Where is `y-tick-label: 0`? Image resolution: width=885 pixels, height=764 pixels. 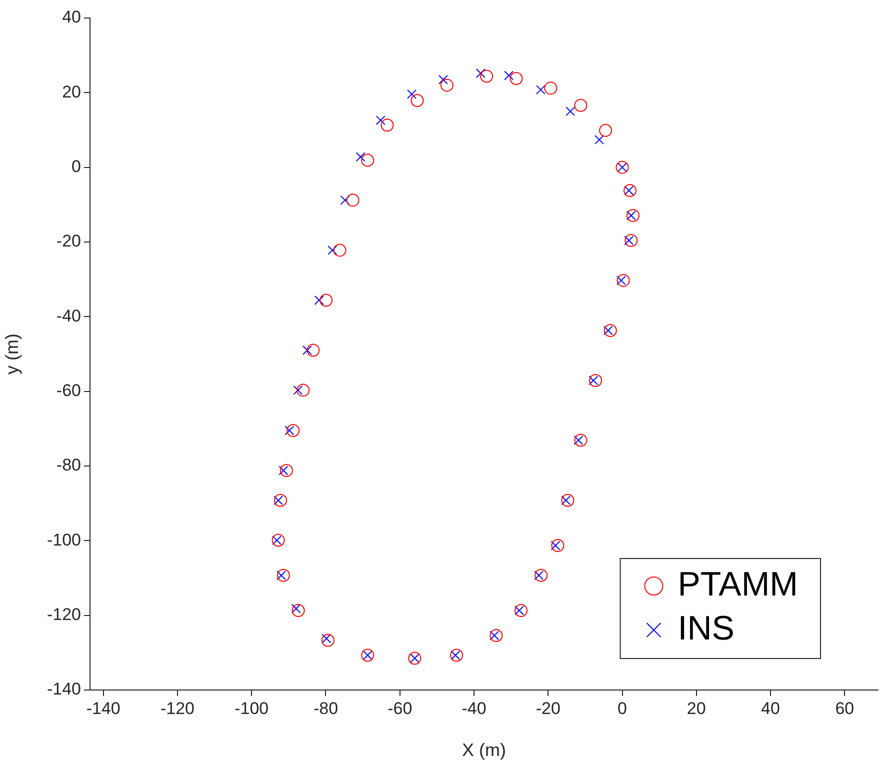
y-tick-label: 0 is located at coordinates (76, 166).